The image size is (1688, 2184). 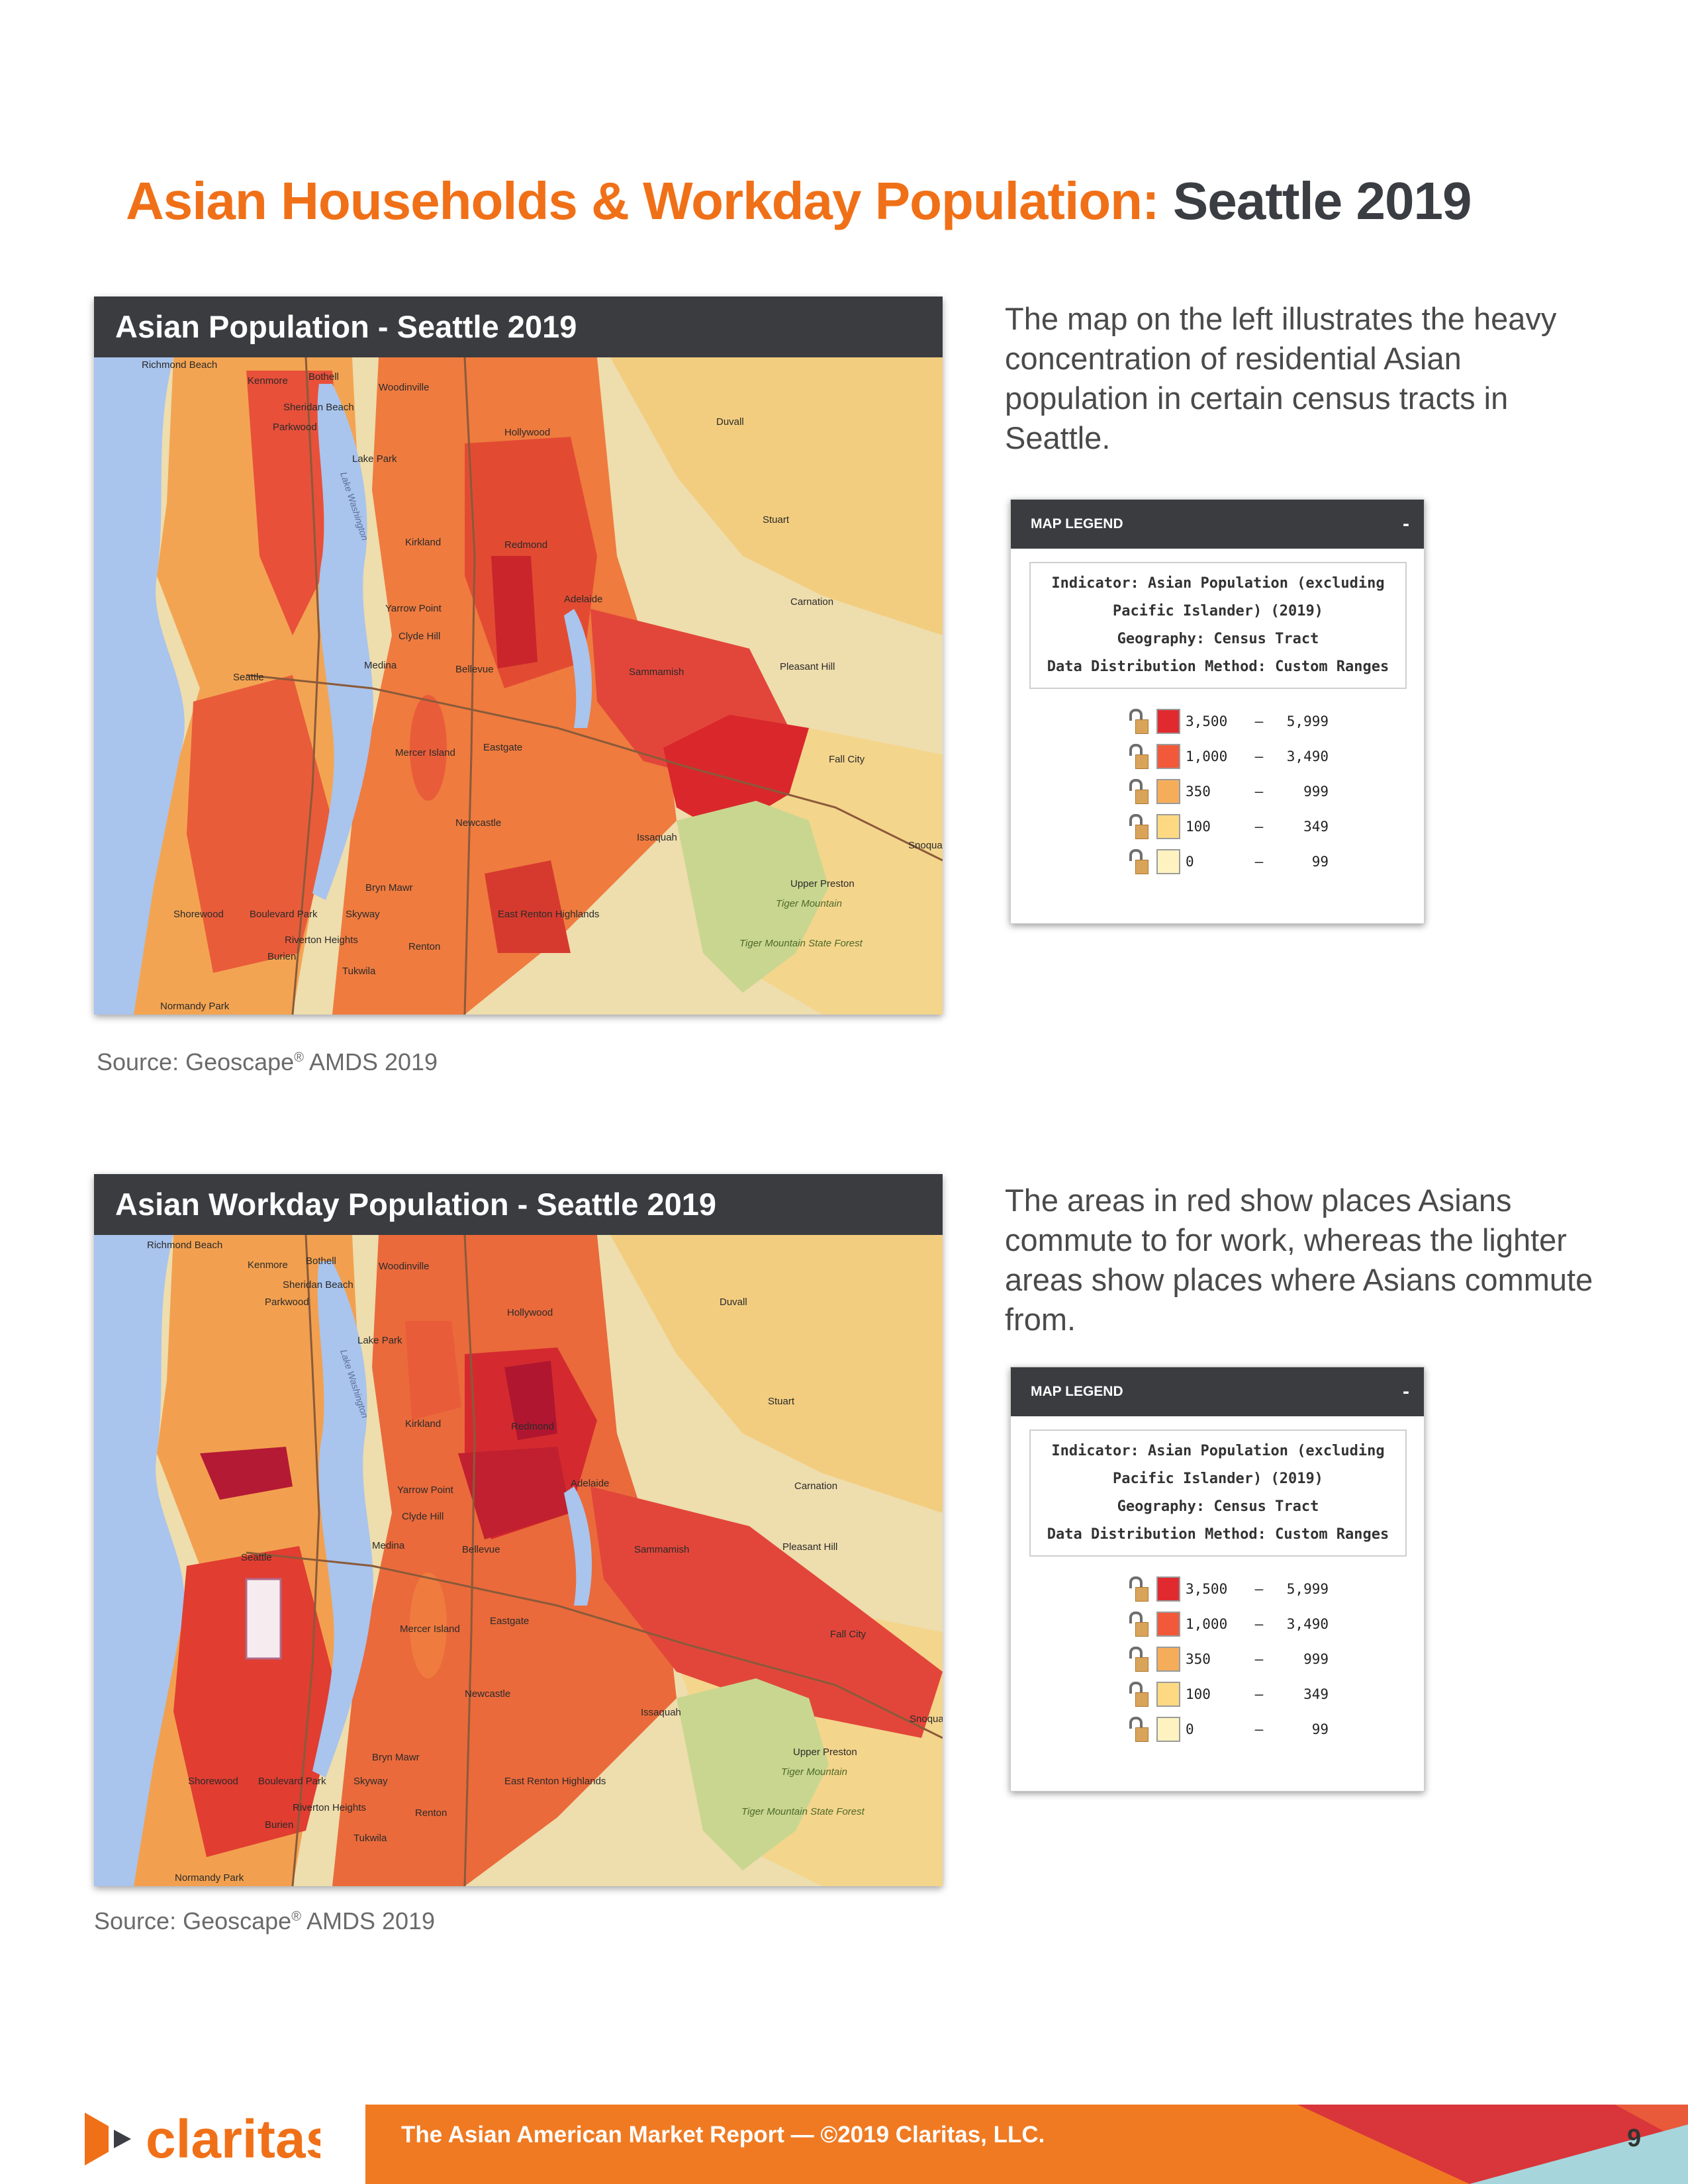 I want to click on svg-text: Upper Preston, so click(x=825, y=1752).